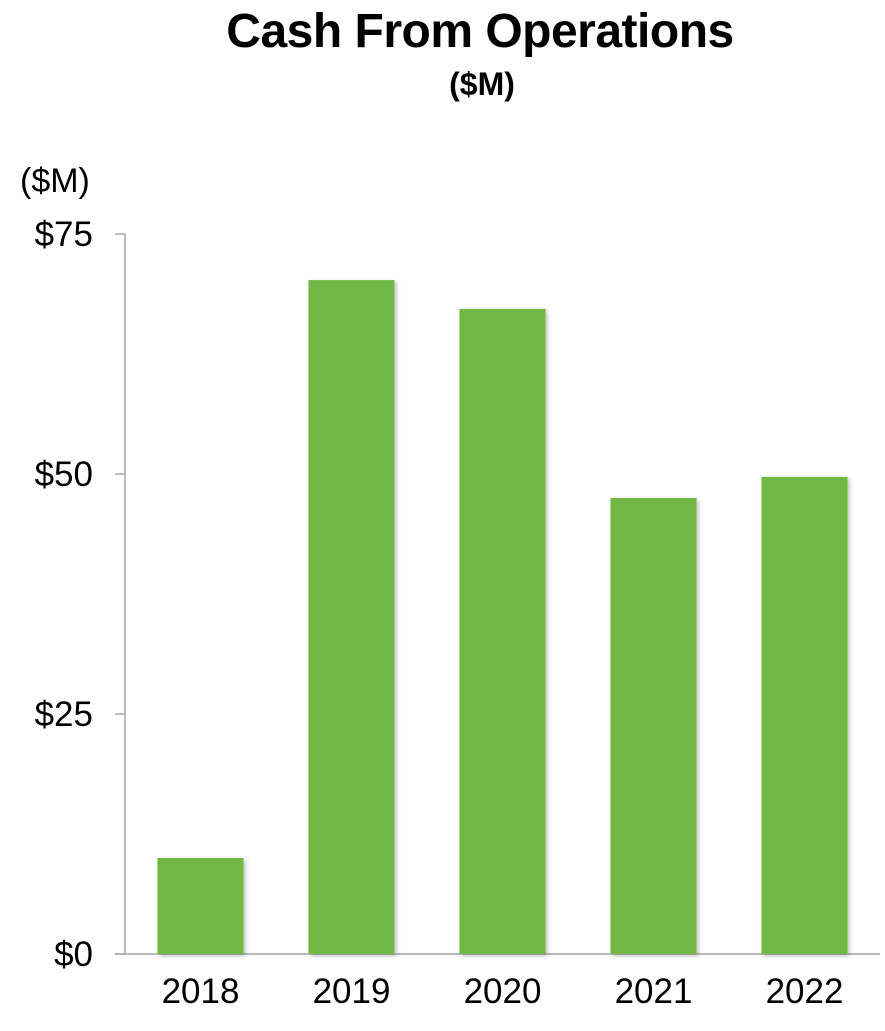 The image size is (885, 1031). What do you see at coordinates (503, 991) in the screenshot?
I see `x-tick-label: 2020` at bounding box center [503, 991].